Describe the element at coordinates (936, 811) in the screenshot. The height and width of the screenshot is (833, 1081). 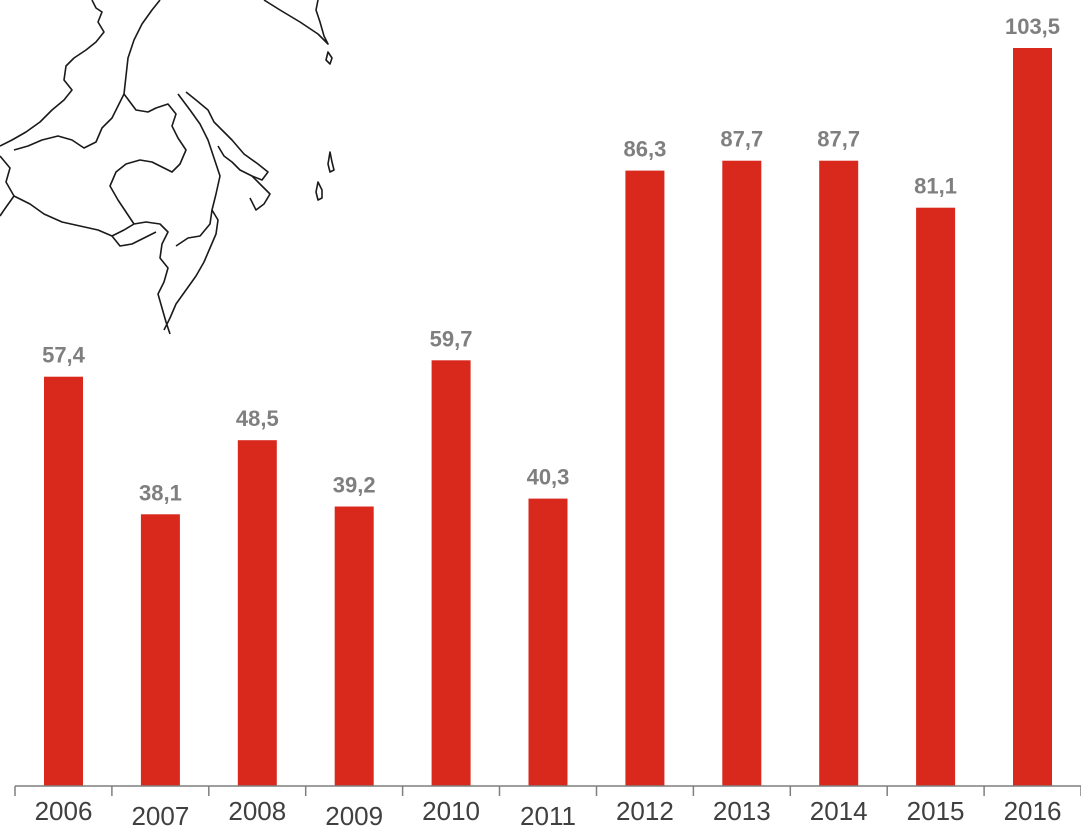
I see `x-tick-label-2015: 2015` at that location.